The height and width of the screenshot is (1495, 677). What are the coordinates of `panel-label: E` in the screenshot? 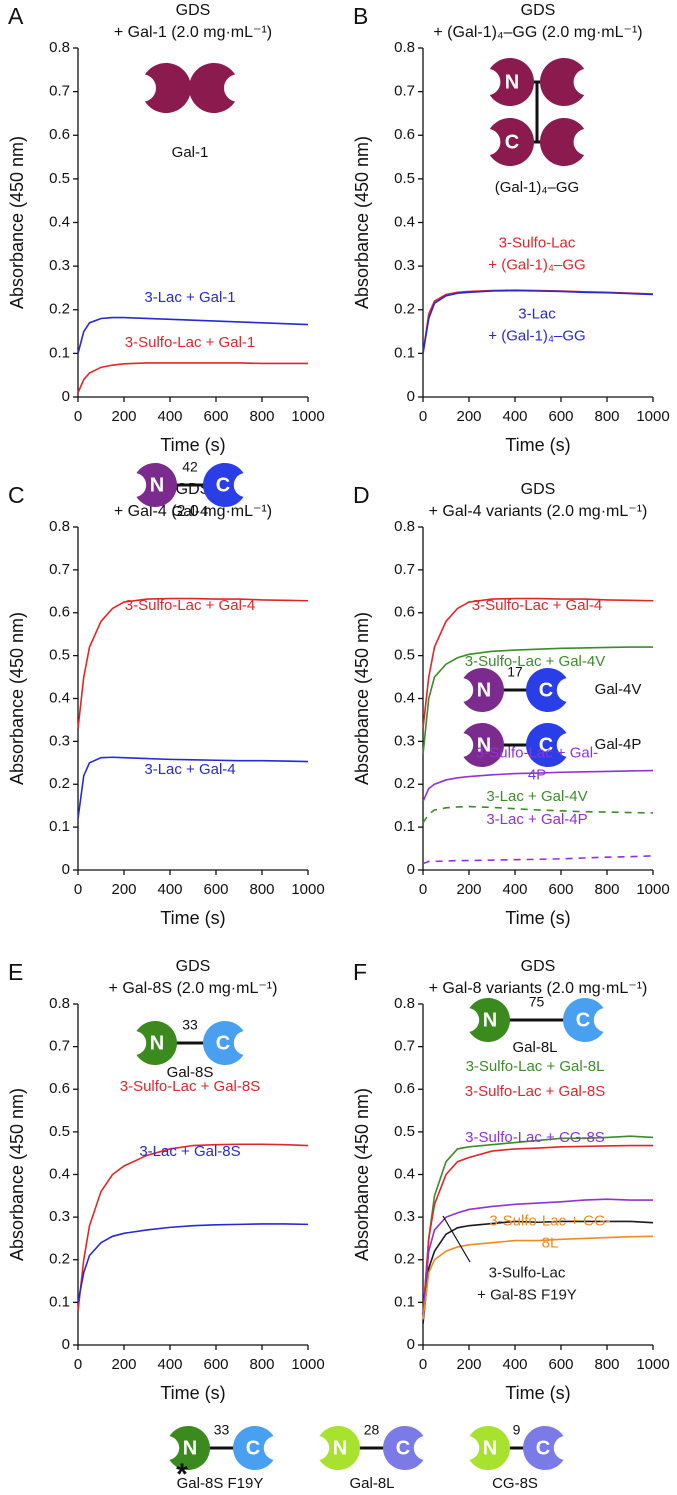 It's located at (15, 972).